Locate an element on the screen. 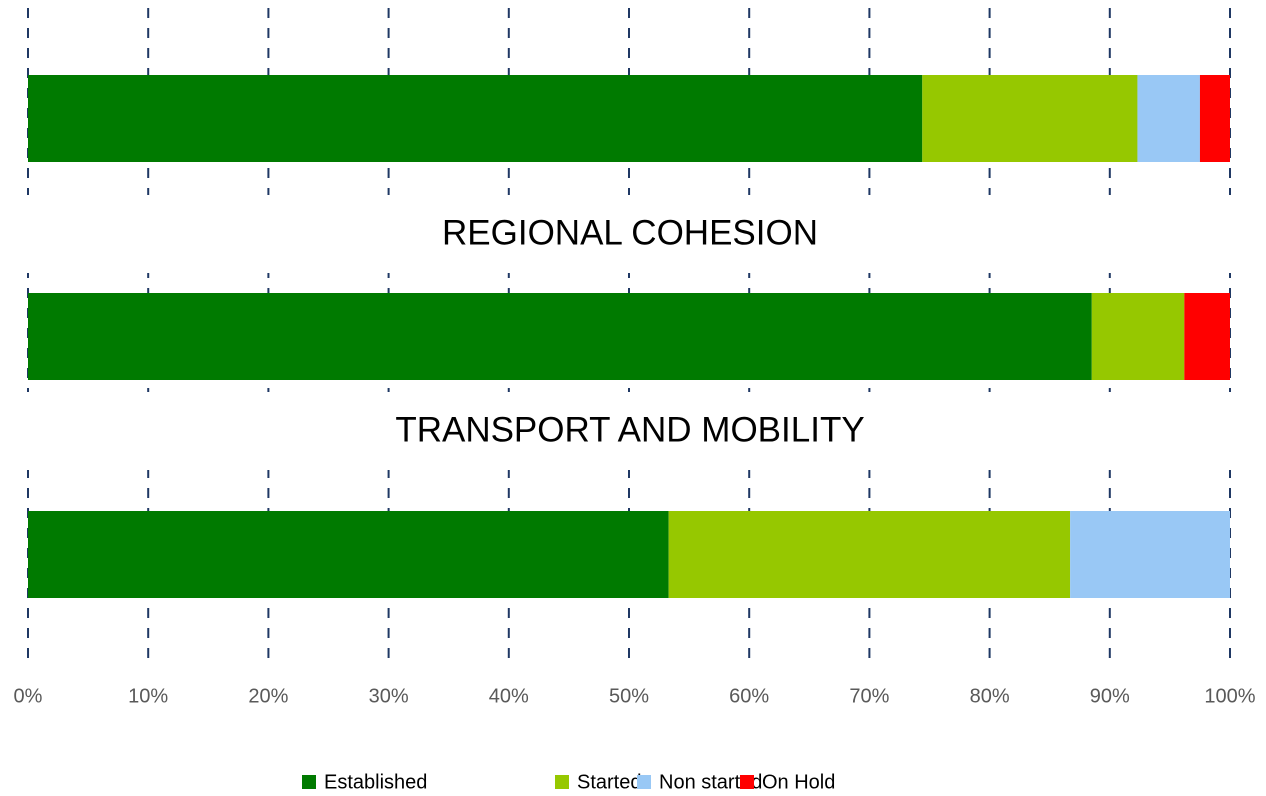 The height and width of the screenshot is (796, 1266). x-tick-label: 50% is located at coordinates (629, 696).